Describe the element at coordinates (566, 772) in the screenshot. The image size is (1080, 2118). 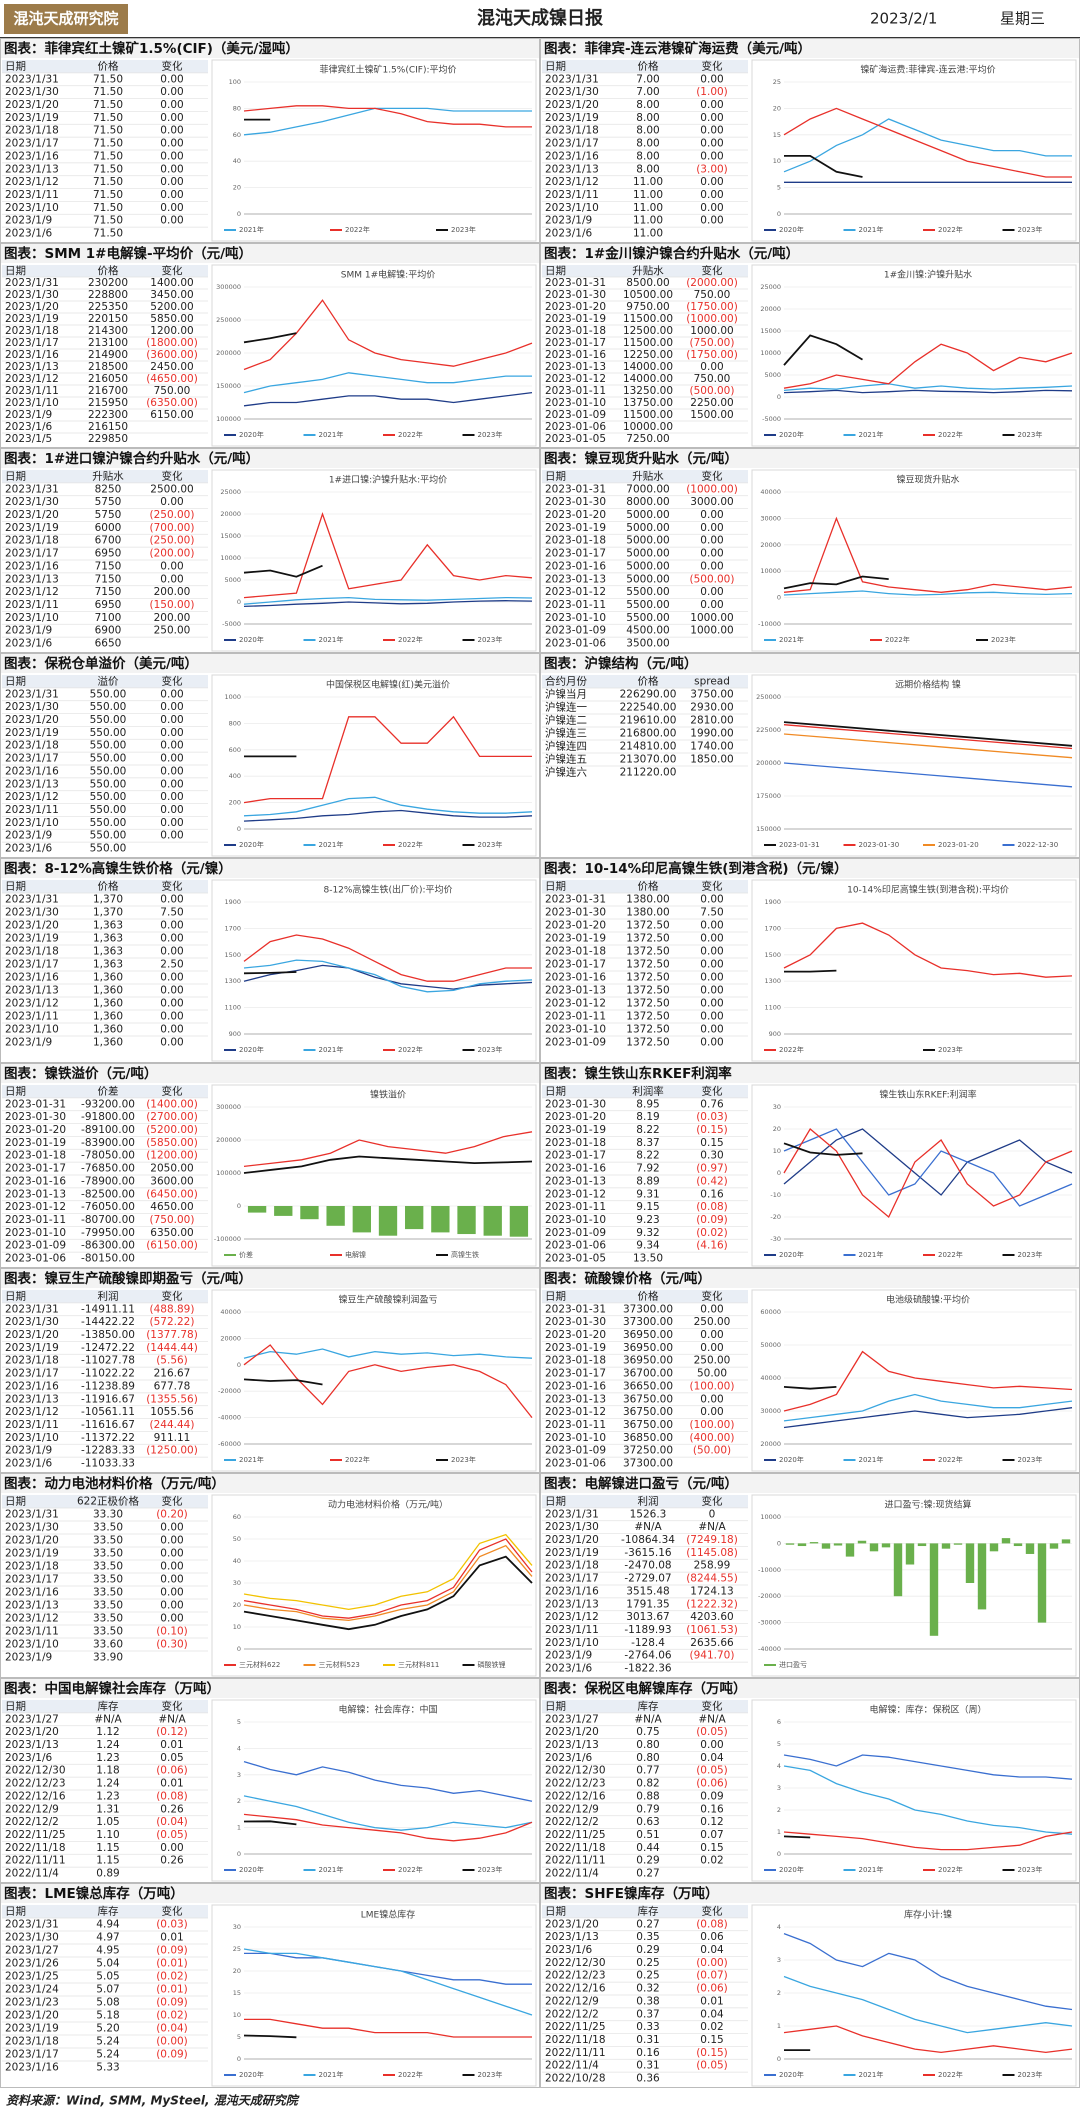
I see `row-label: 沪镍连六` at that location.